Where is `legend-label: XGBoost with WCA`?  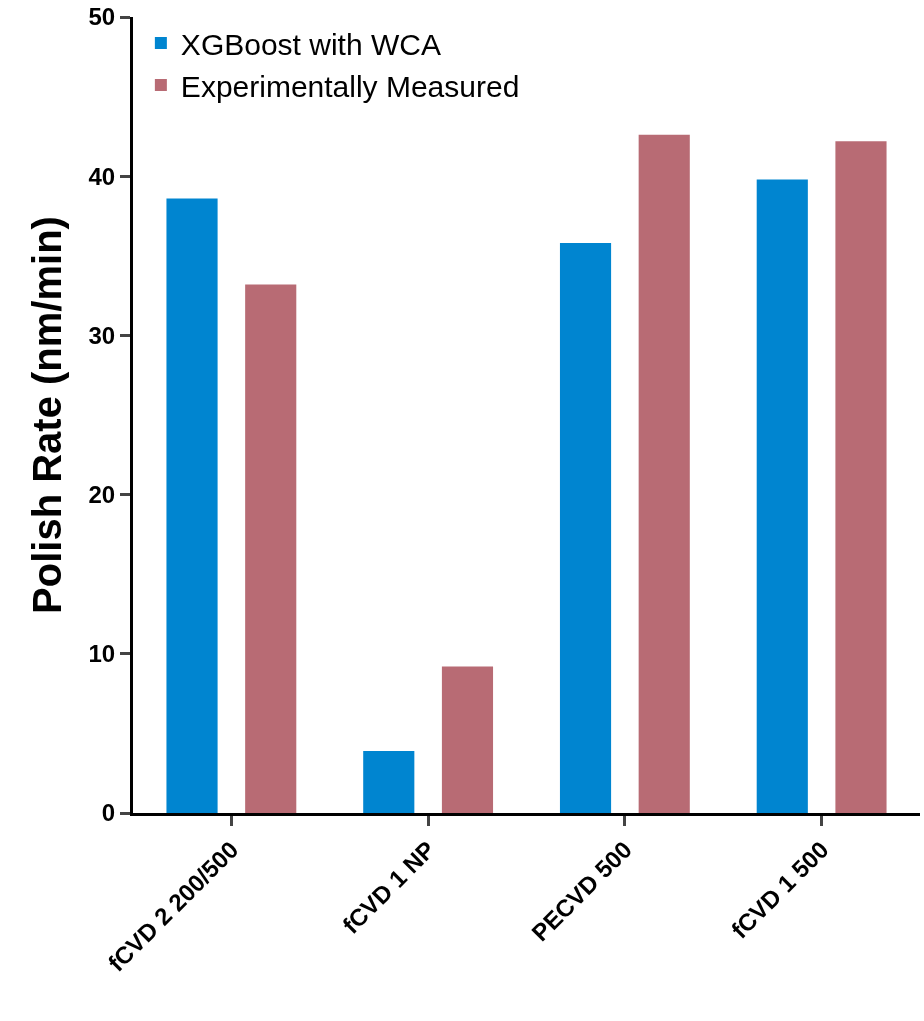
legend-label: XGBoost with WCA is located at coordinates (310, 44).